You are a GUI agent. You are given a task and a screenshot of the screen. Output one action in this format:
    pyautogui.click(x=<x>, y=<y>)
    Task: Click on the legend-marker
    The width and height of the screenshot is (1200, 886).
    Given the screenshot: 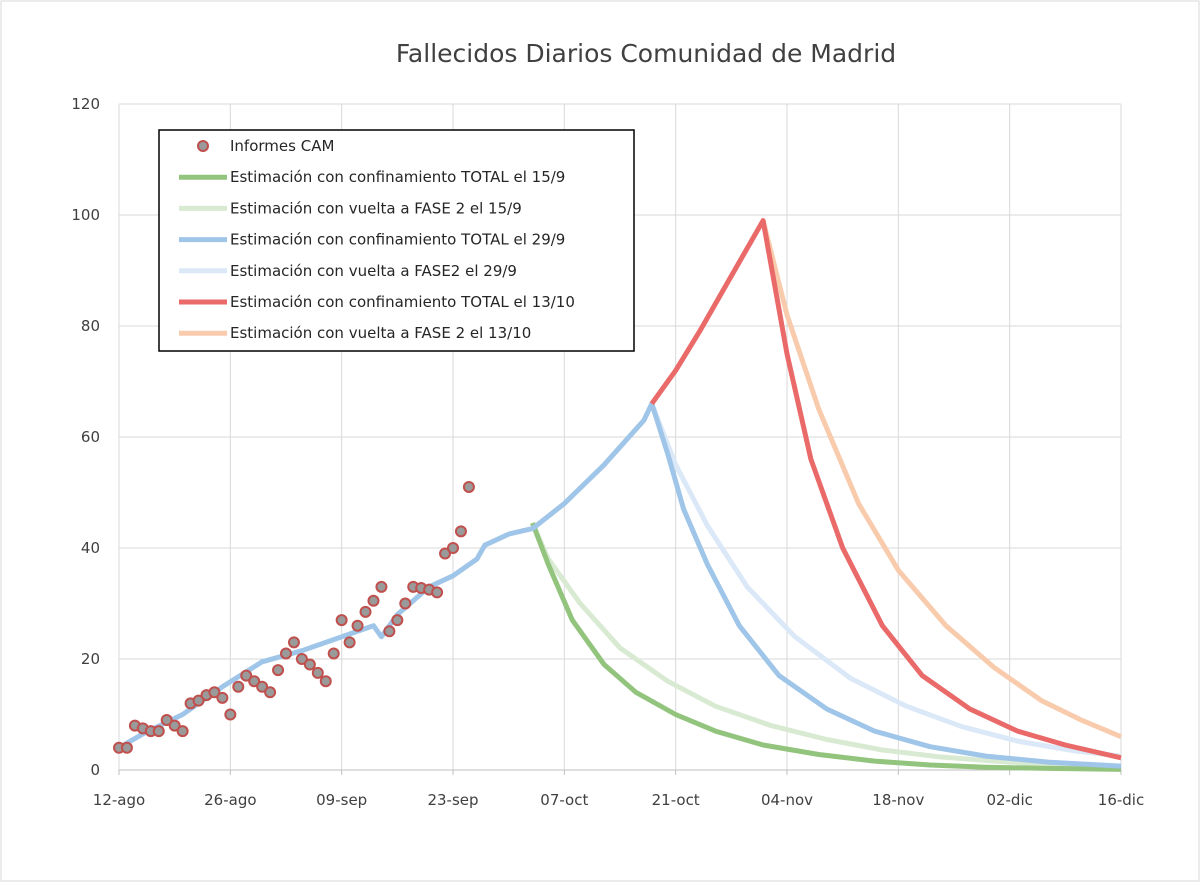 What is the action you would take?
    pyautogui.click(x=203, y=146)
    